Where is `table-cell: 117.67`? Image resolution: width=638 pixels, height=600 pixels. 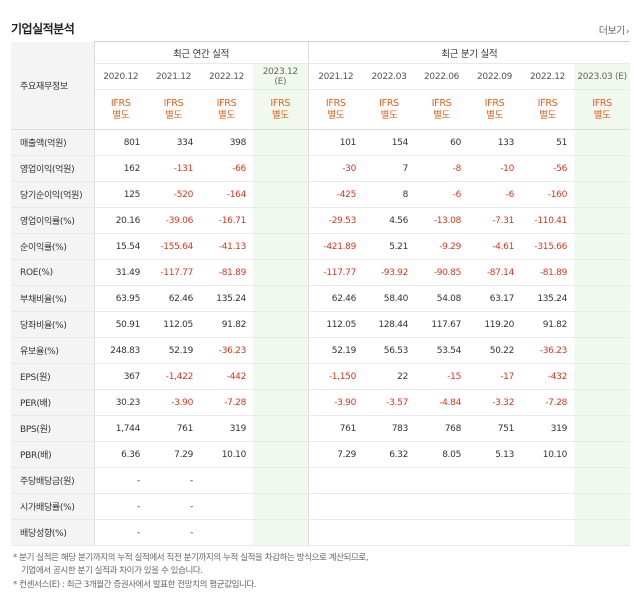 table-cell: 117.67 is located at coordinates (442, 324).